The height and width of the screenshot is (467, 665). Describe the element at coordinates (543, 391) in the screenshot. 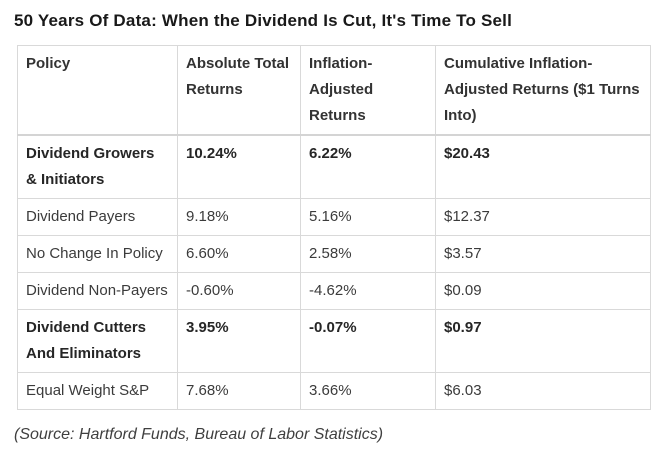

I see `cumulative-return-cell: $6.03` at that location.